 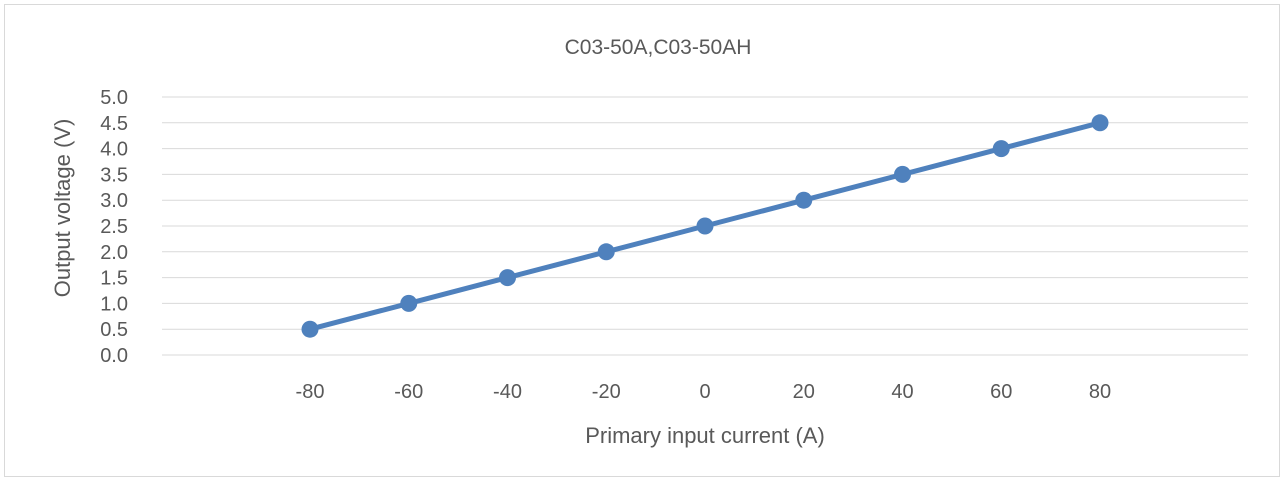 I want to click on x-tick-label: 0, so click(x=704, y=392).